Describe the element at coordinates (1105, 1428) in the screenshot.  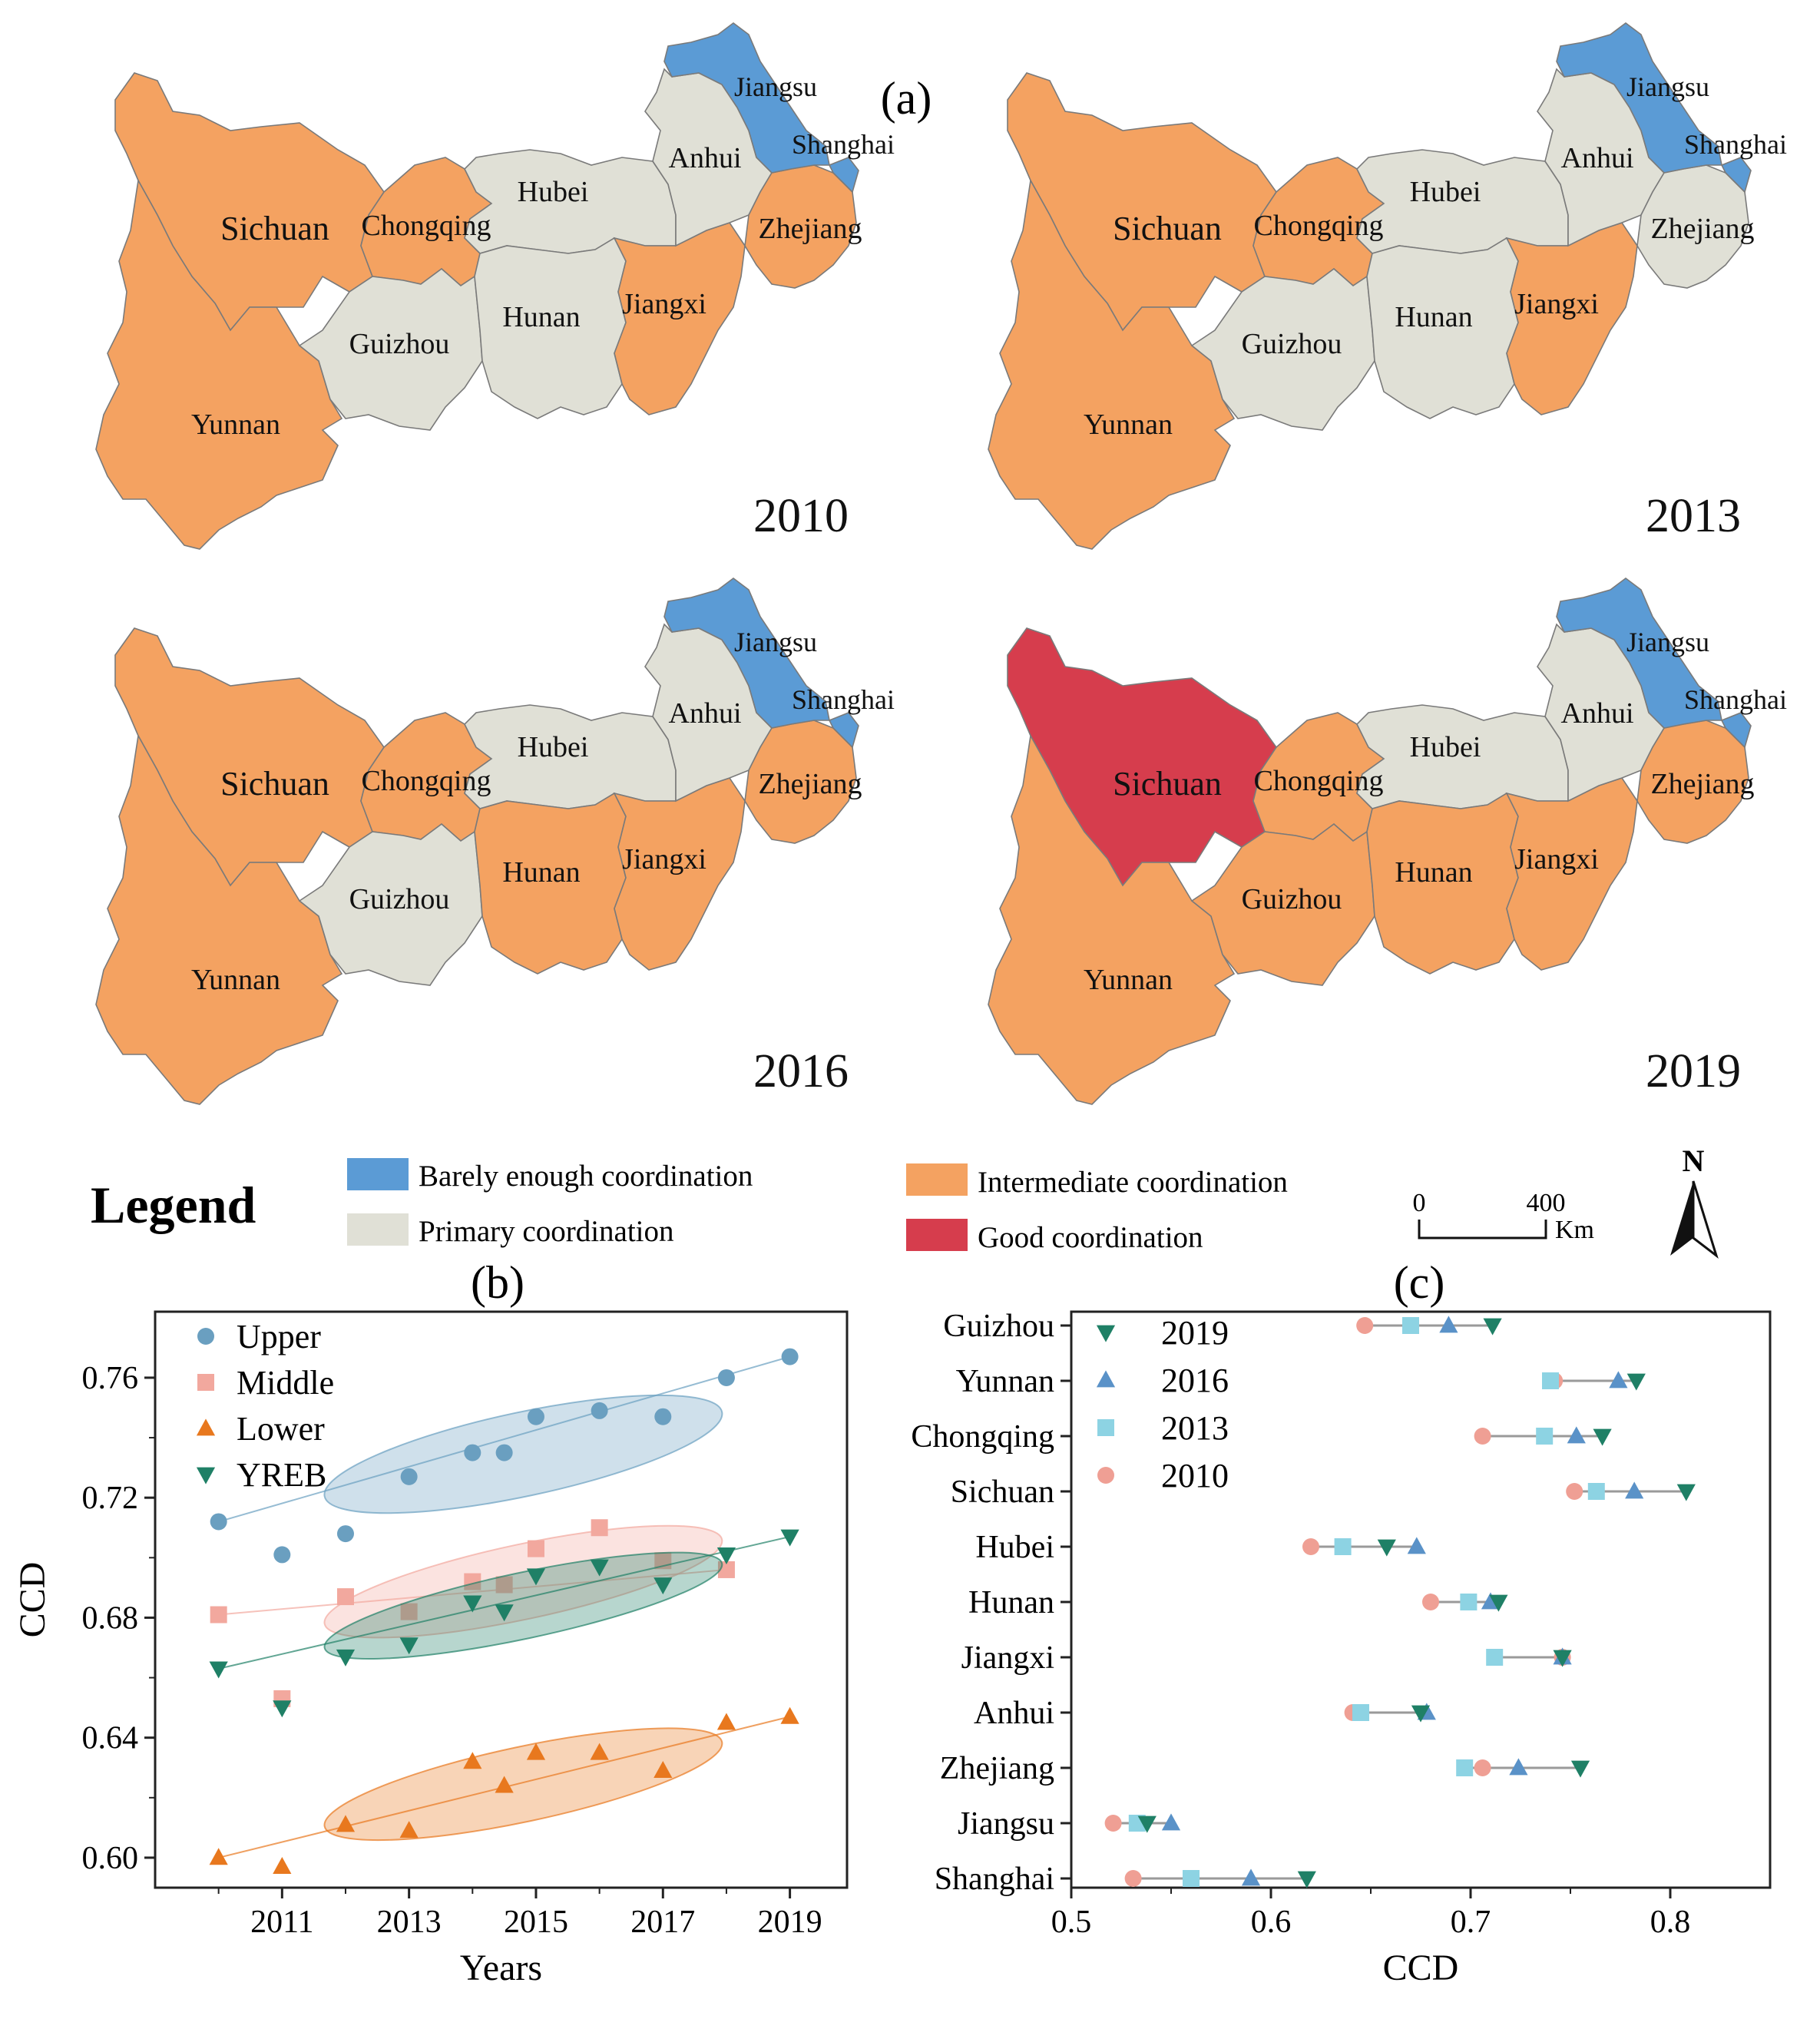
I see `legend-marker-c-2013` at that location.